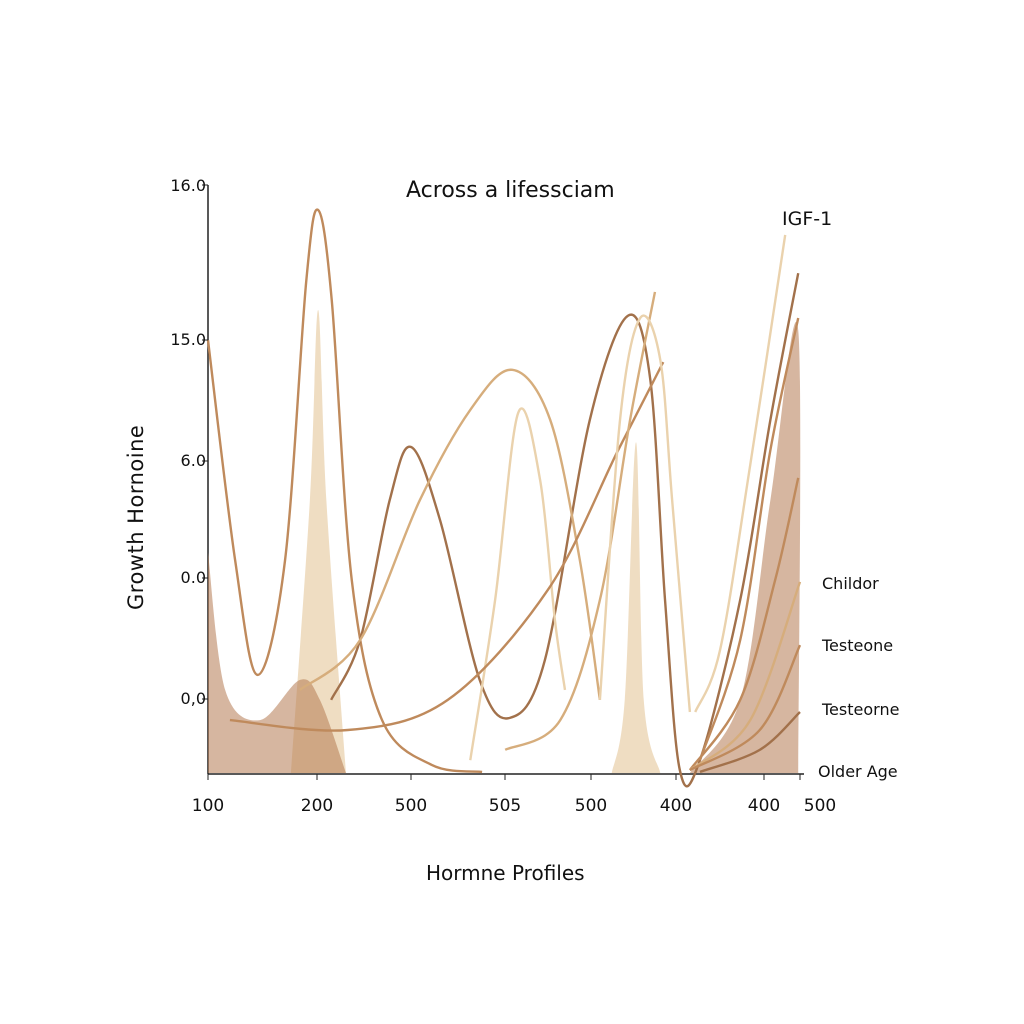  Describe the element at coordinates (193, 577) in the screenshot. I see `y-tick-label: 0.0` at that location.